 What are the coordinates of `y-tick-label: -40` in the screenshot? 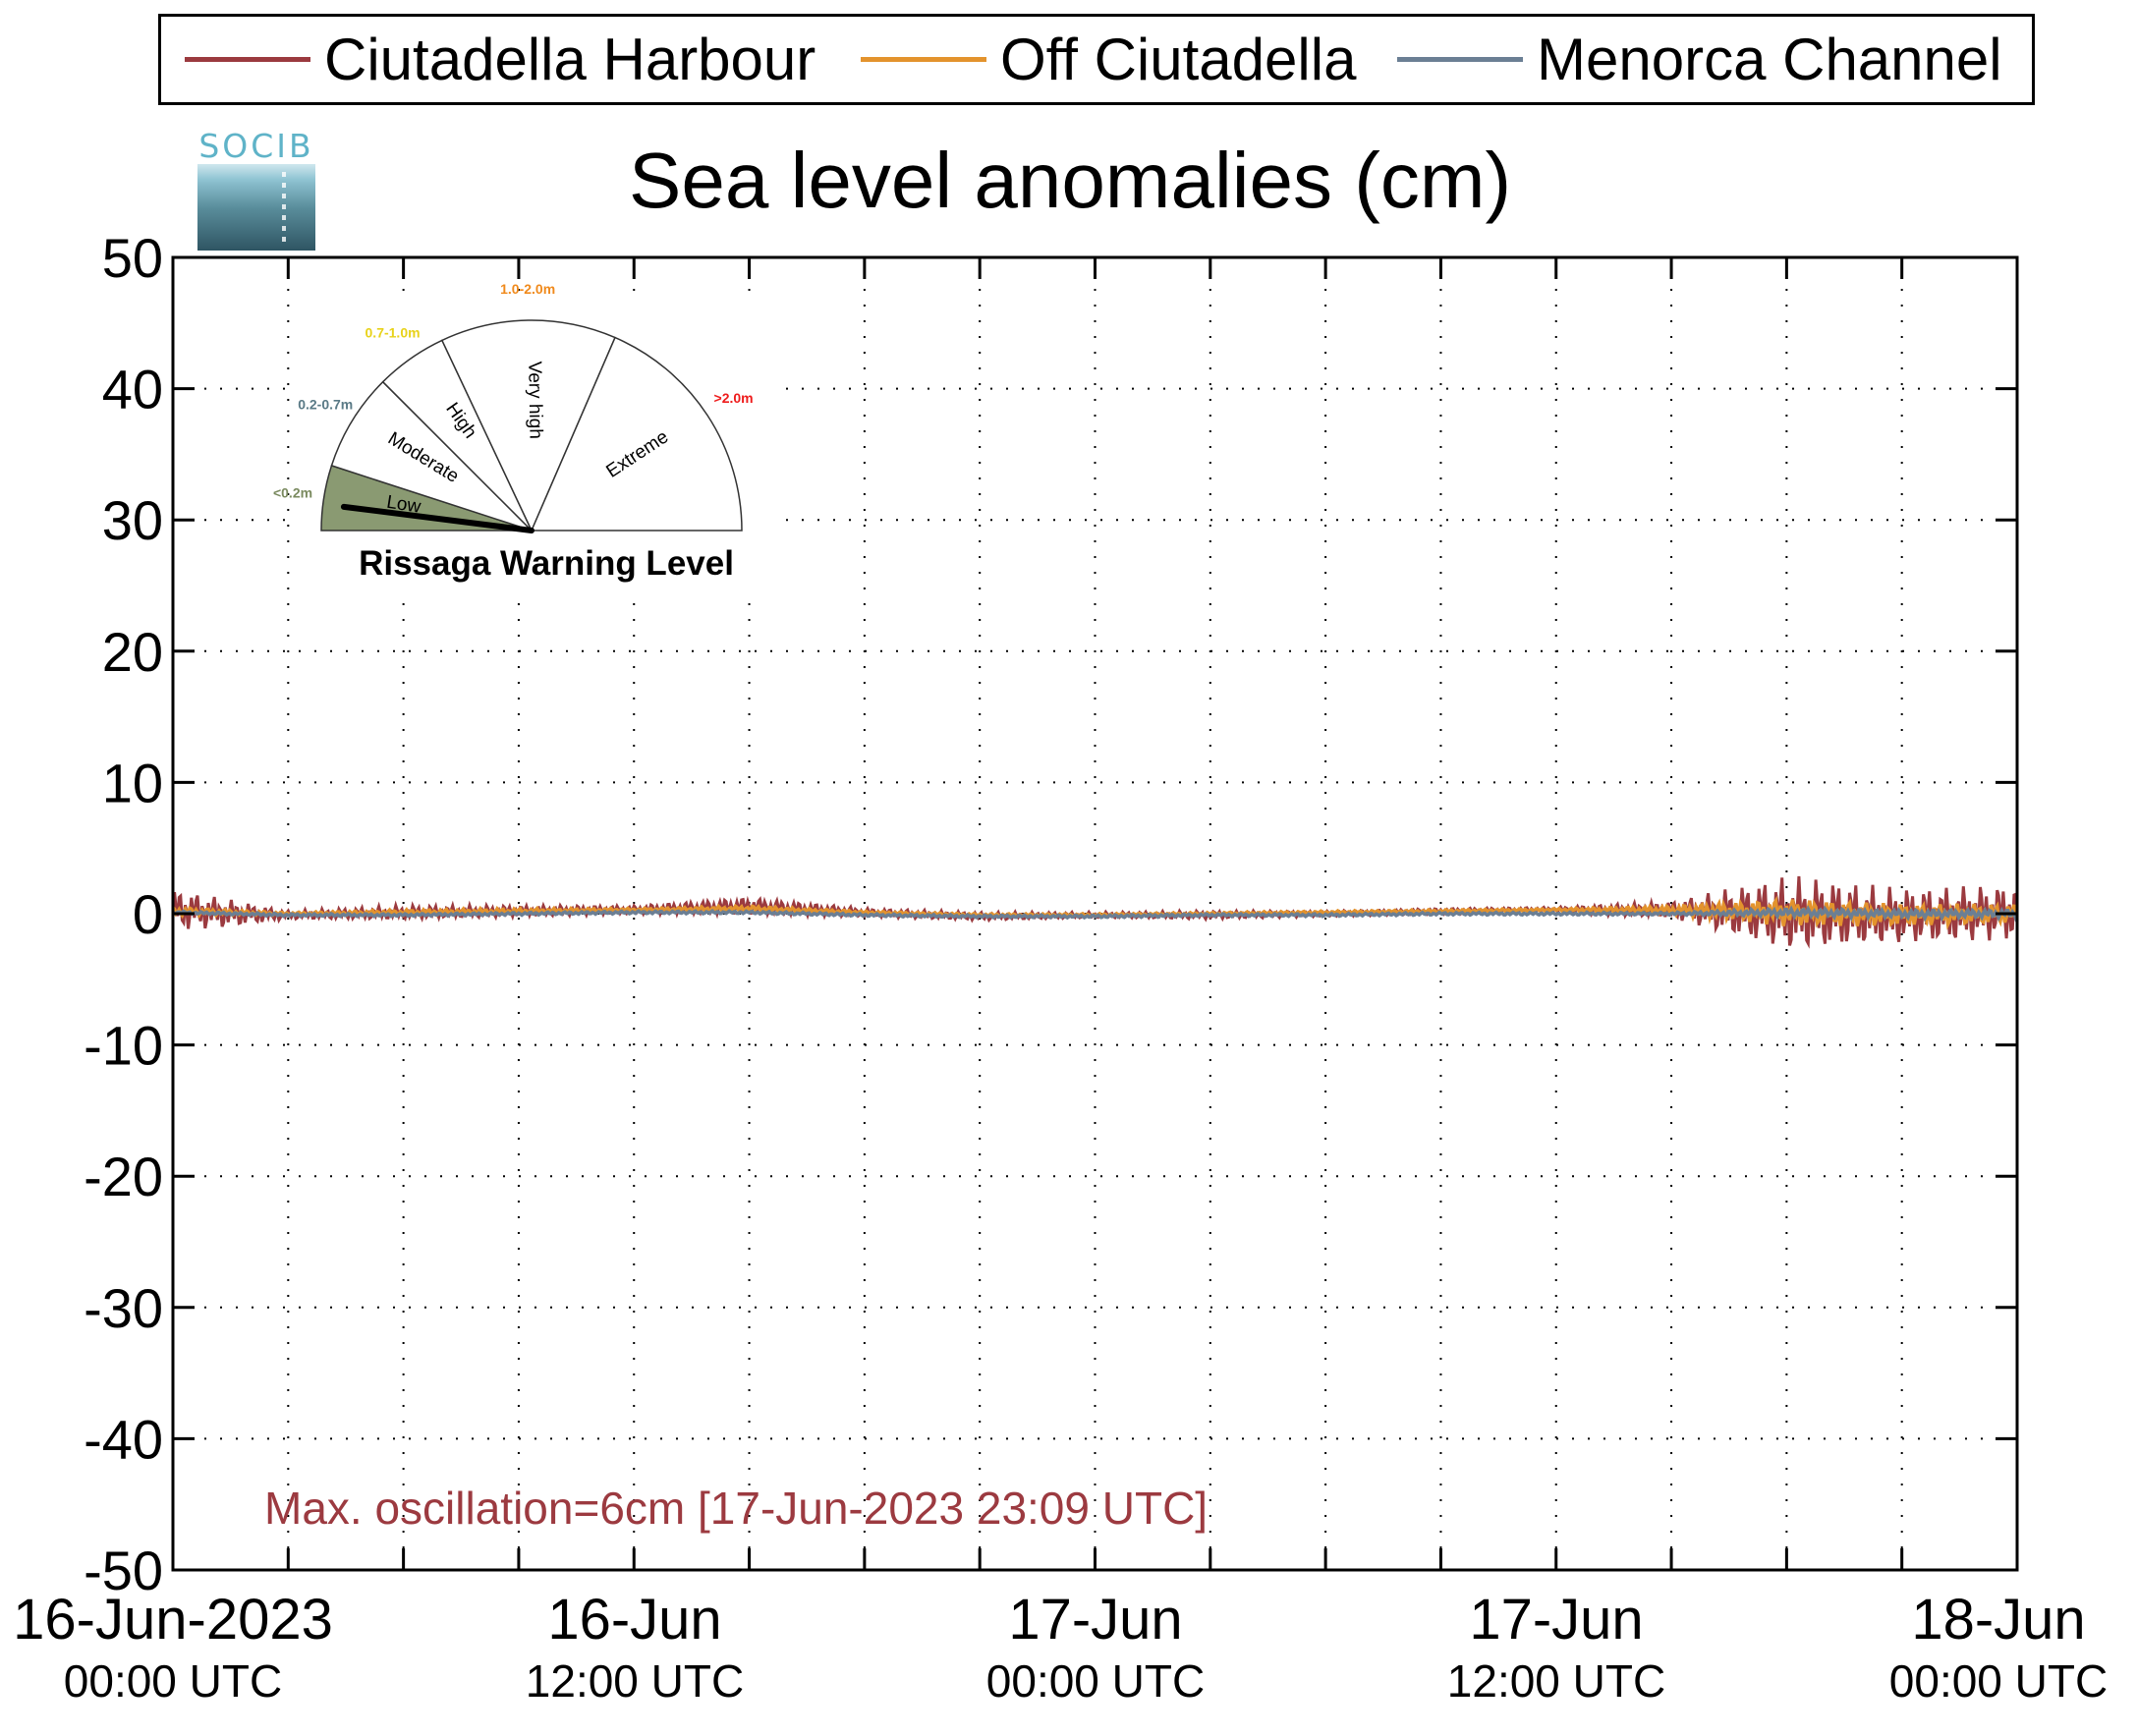 It's located at (123, 1439).